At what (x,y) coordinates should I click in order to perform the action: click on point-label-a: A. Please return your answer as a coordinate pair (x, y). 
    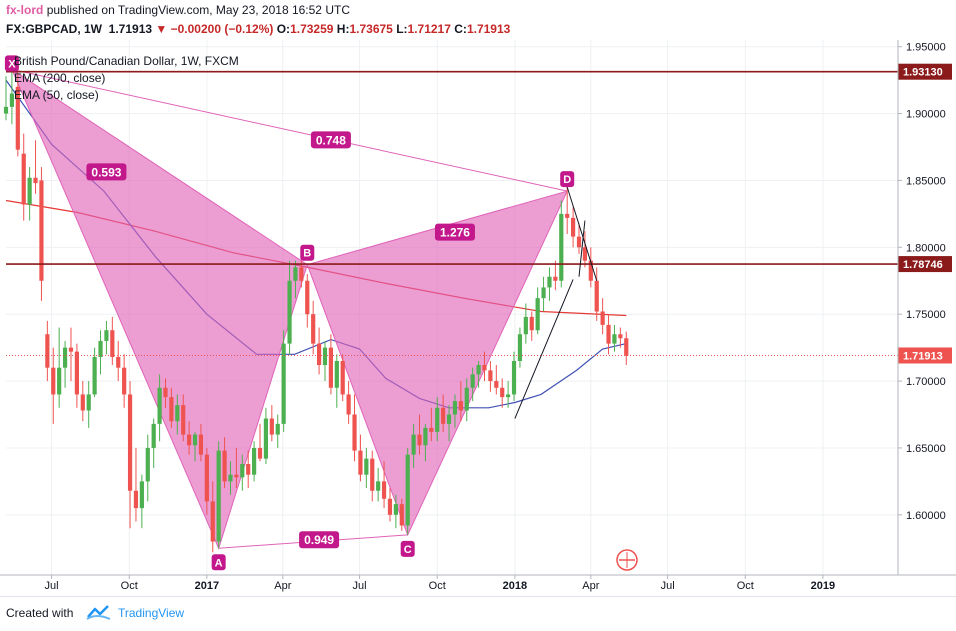
    Looking at the image, I should click on (219, 563).